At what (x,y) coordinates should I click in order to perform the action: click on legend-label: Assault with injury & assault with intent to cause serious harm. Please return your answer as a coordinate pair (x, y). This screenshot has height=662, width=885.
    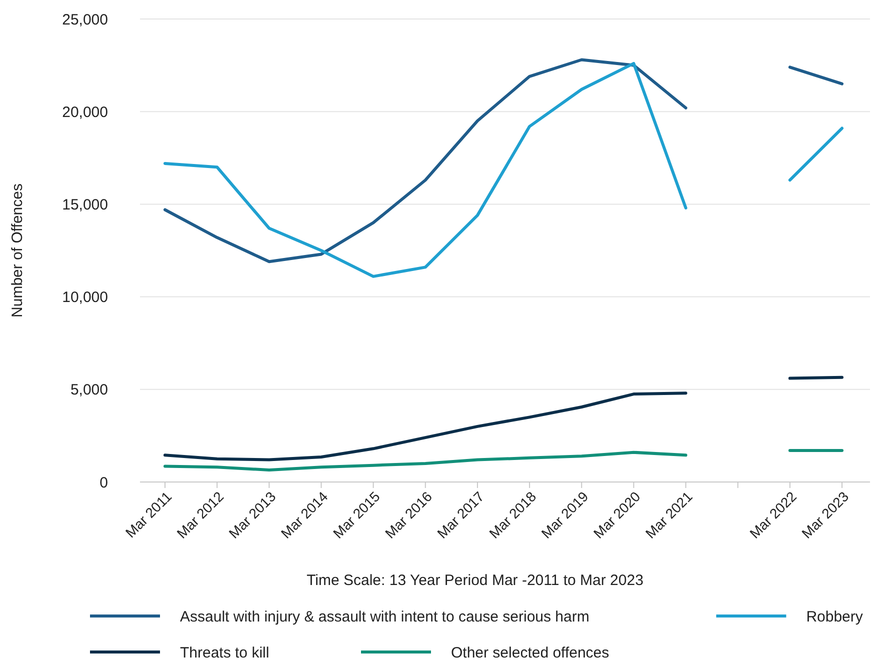
    Looking at the image, I should click on (385, 617).